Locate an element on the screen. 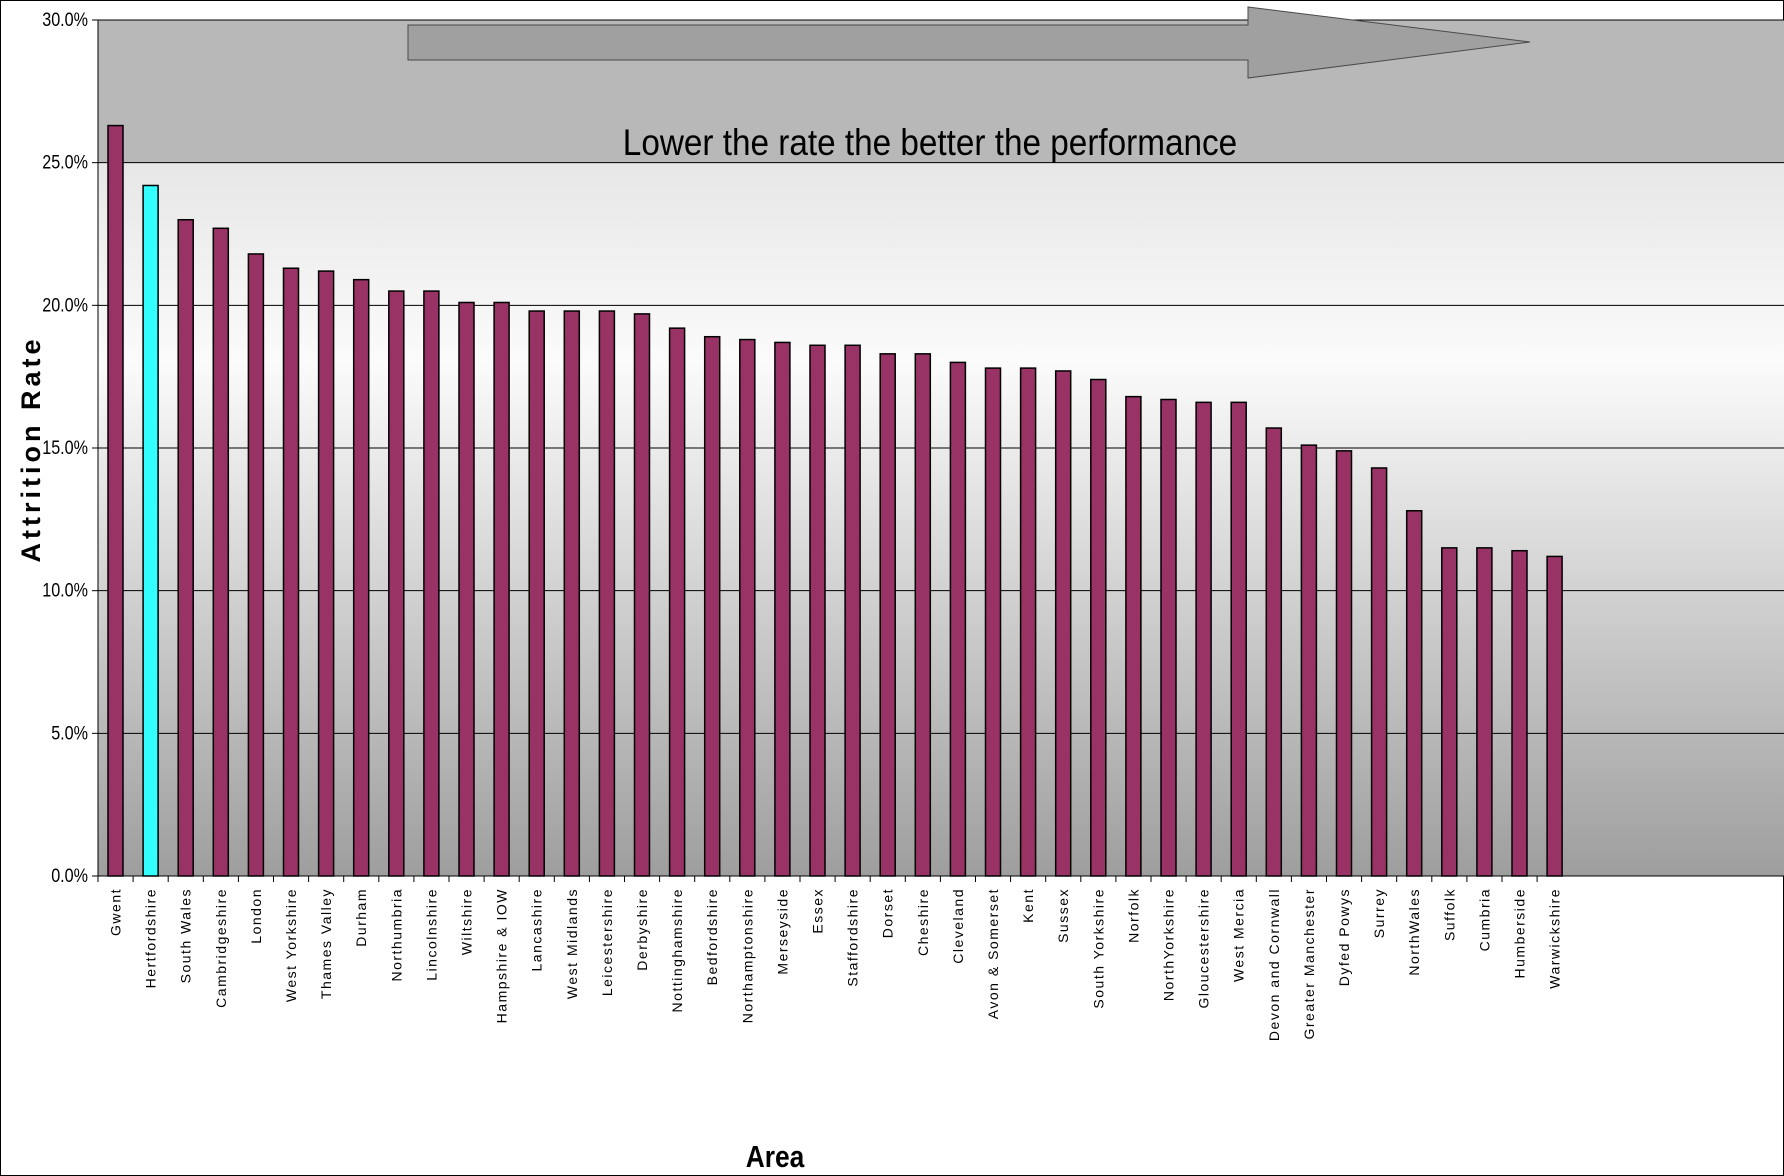 The height and width of the screenshot is (1176, 1784). x-axis-title: Area is located at coordinates (775, 1157).